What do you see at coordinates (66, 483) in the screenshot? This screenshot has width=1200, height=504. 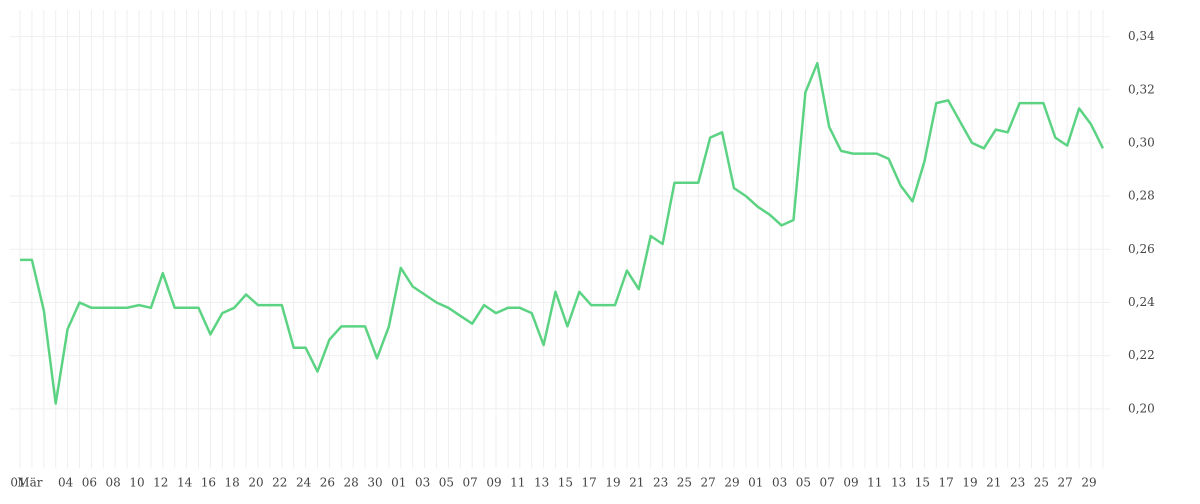 I see `x-tick-label: 04` at bounding box center [66, 483].